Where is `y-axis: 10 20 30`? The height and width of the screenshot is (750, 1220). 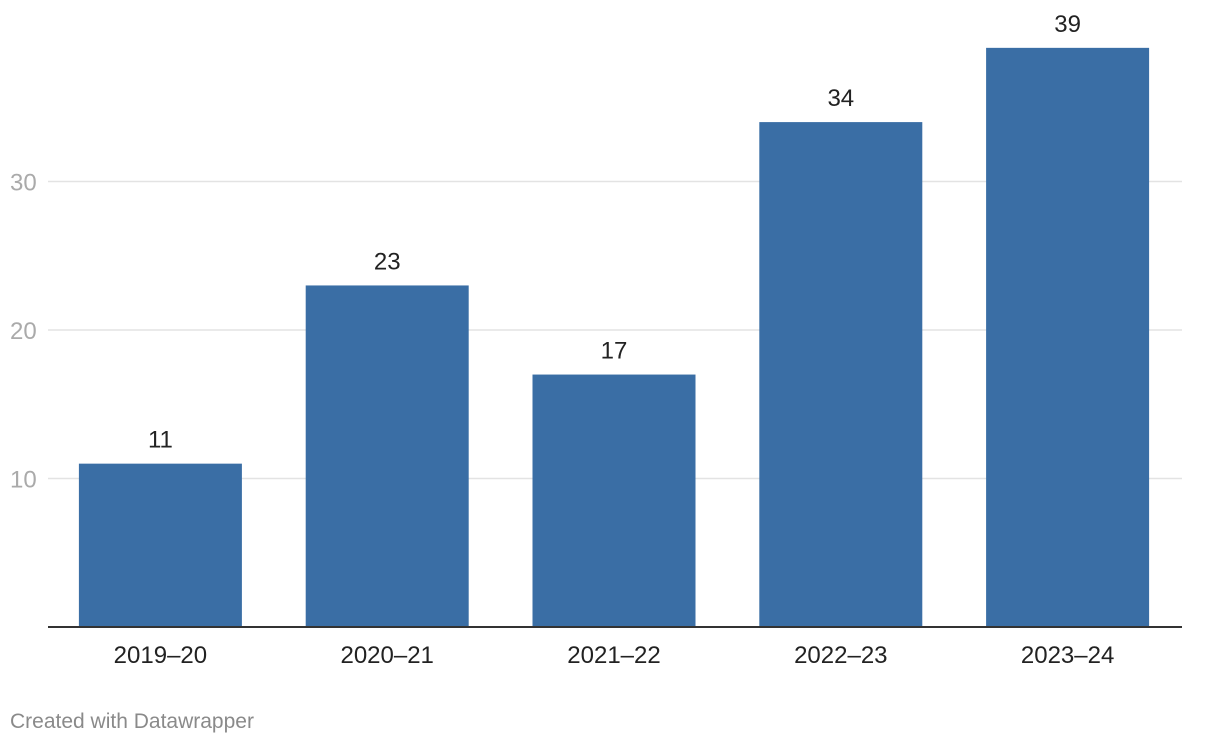 y-axis: 10 20 30 is located at coordinates (23, 332).